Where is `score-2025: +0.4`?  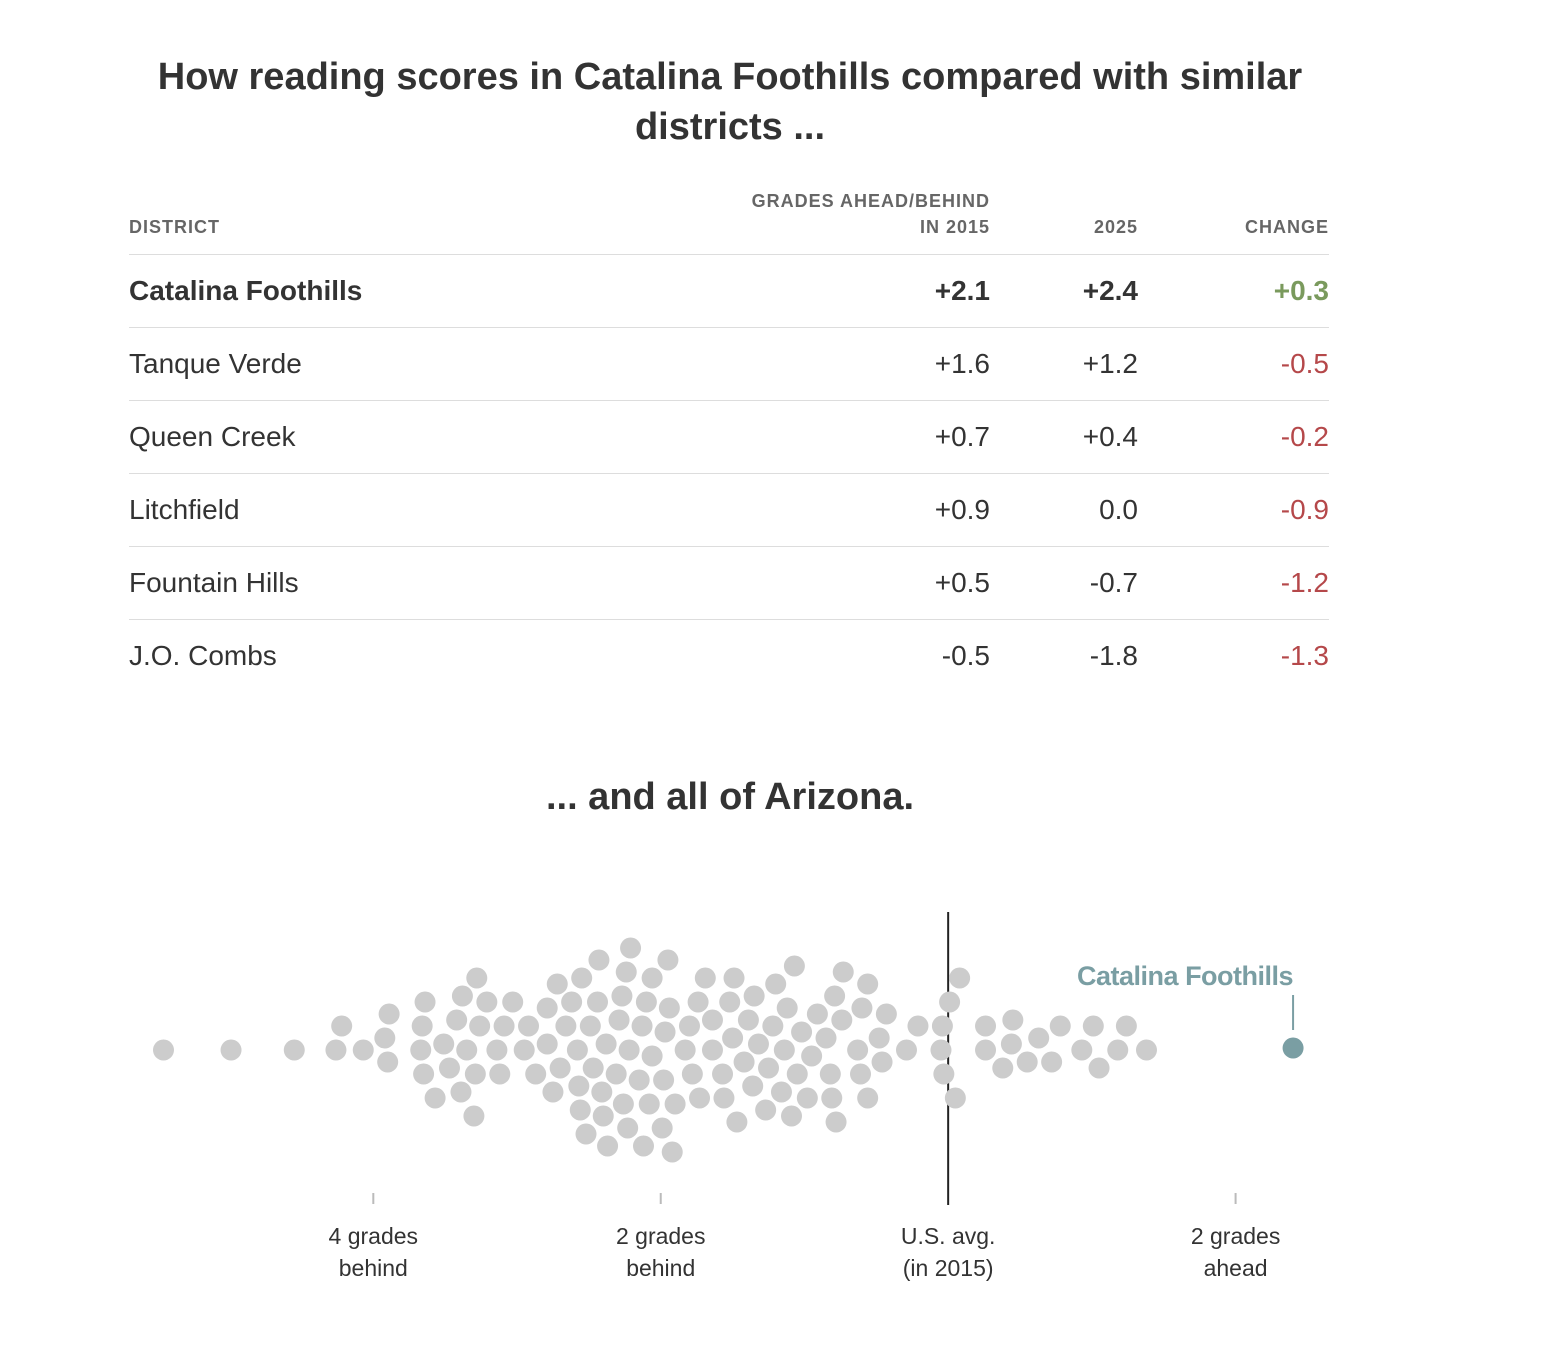 score-2025: +0.4 is located at coordinates (1064, 437).